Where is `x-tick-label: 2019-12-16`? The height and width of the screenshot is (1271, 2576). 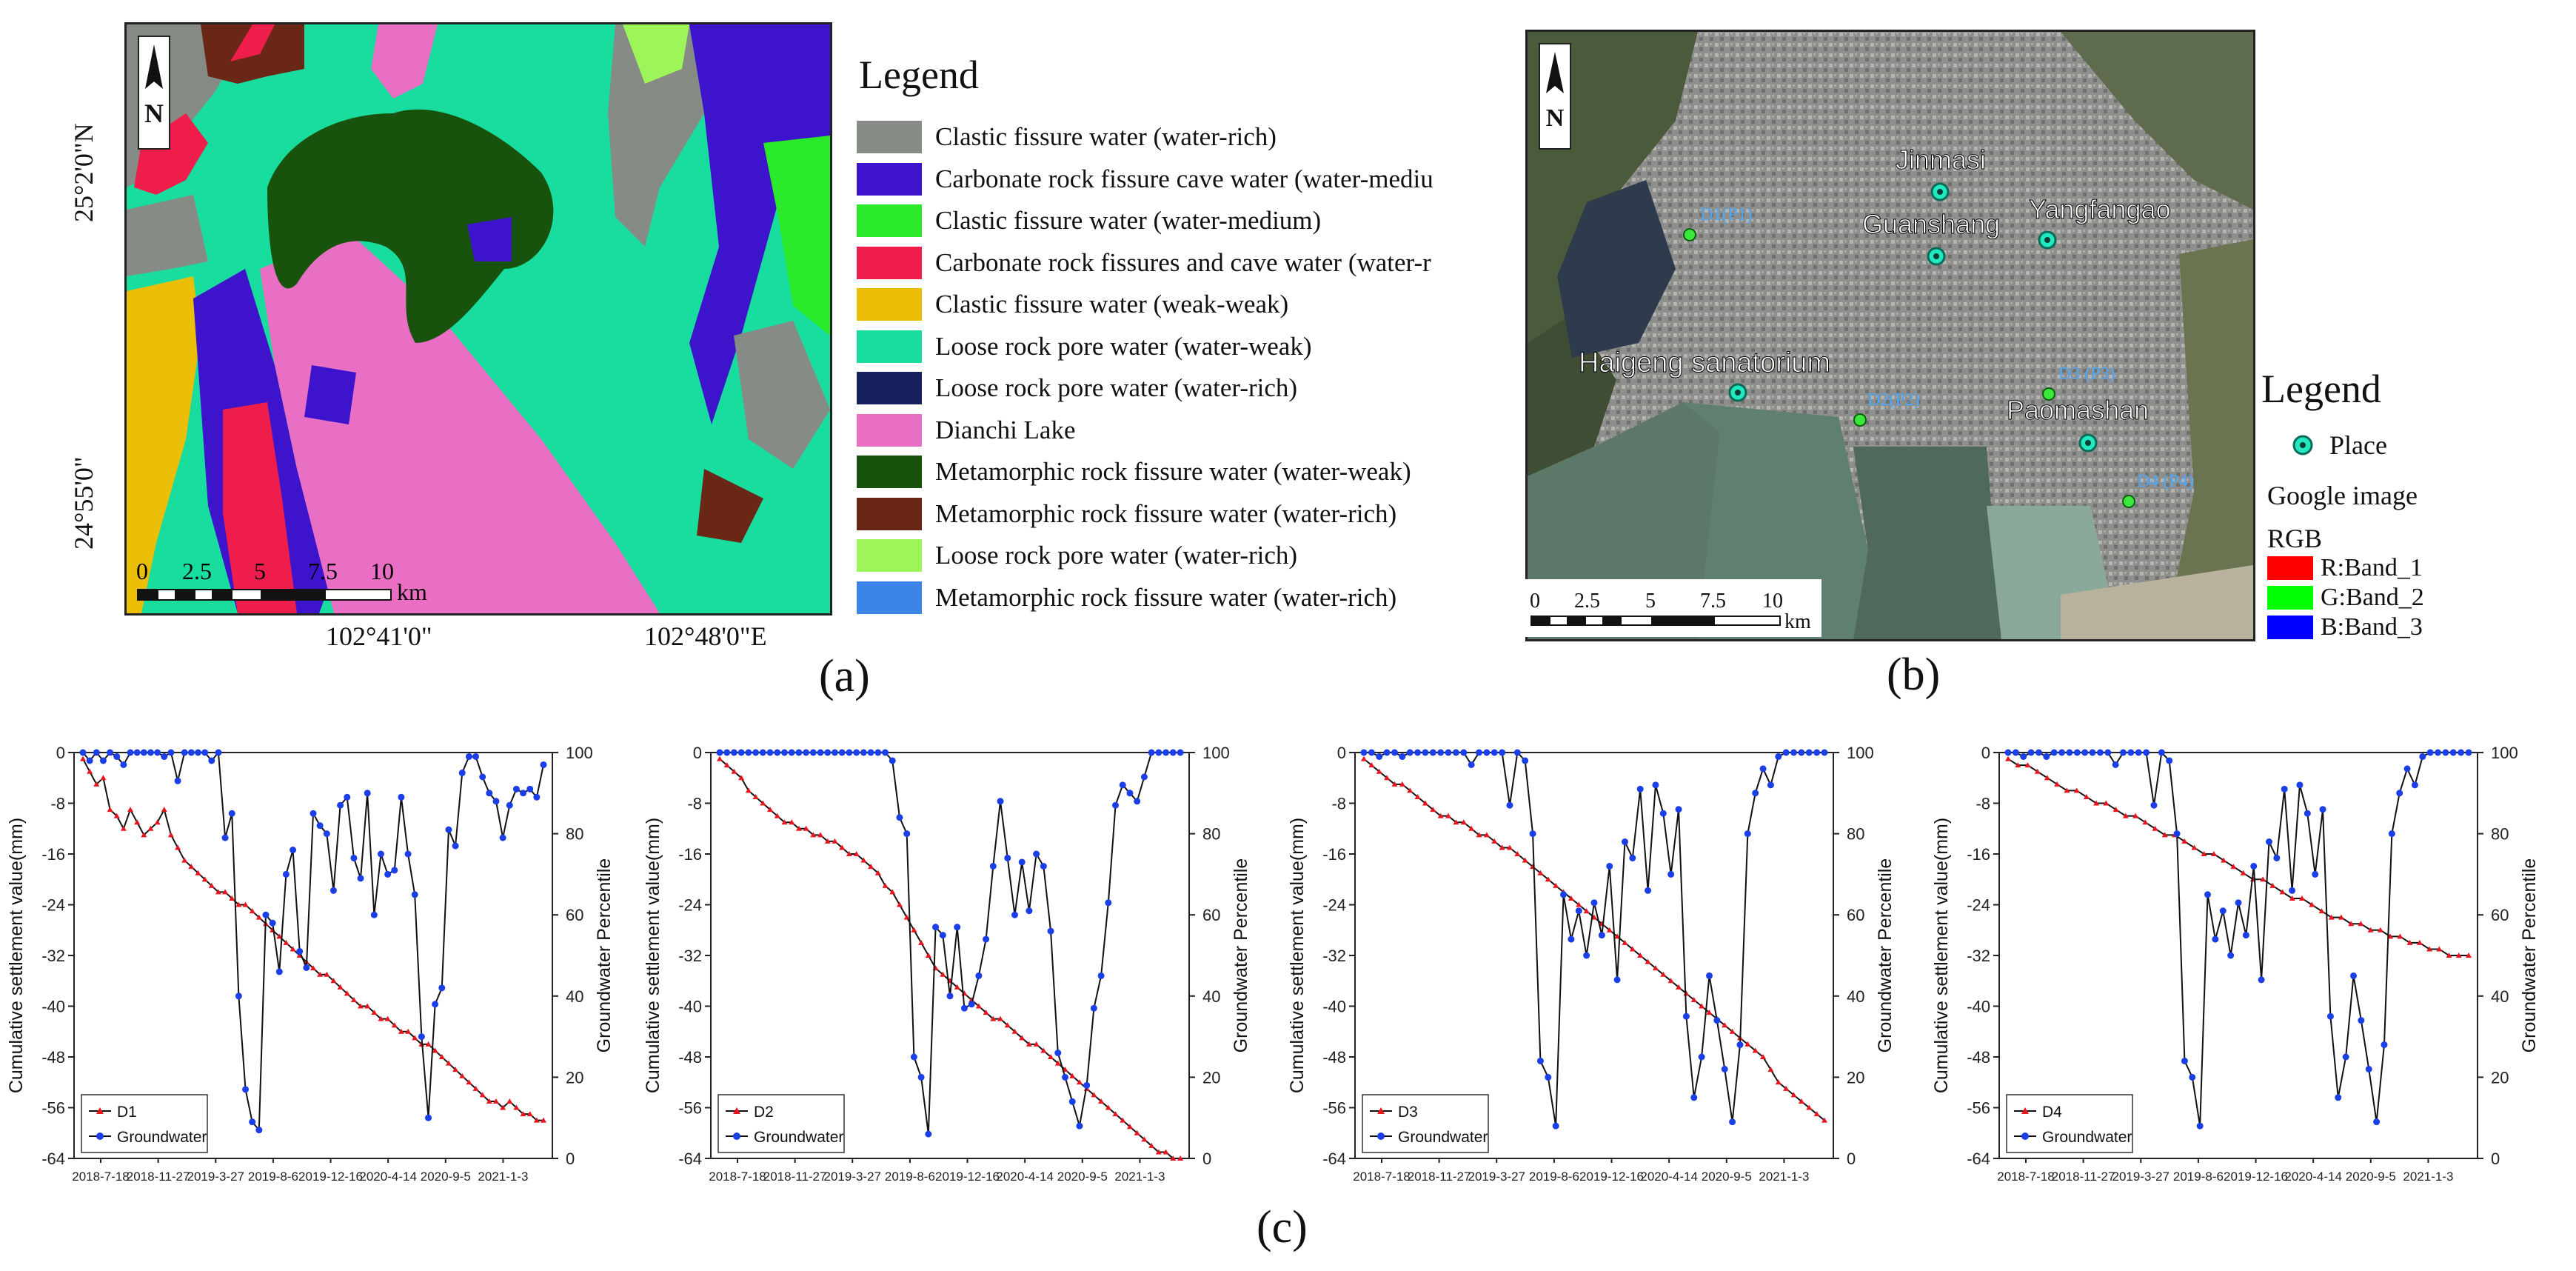
x-tick-label: 2019-12-16 is located at coordinates (2256, 1177).